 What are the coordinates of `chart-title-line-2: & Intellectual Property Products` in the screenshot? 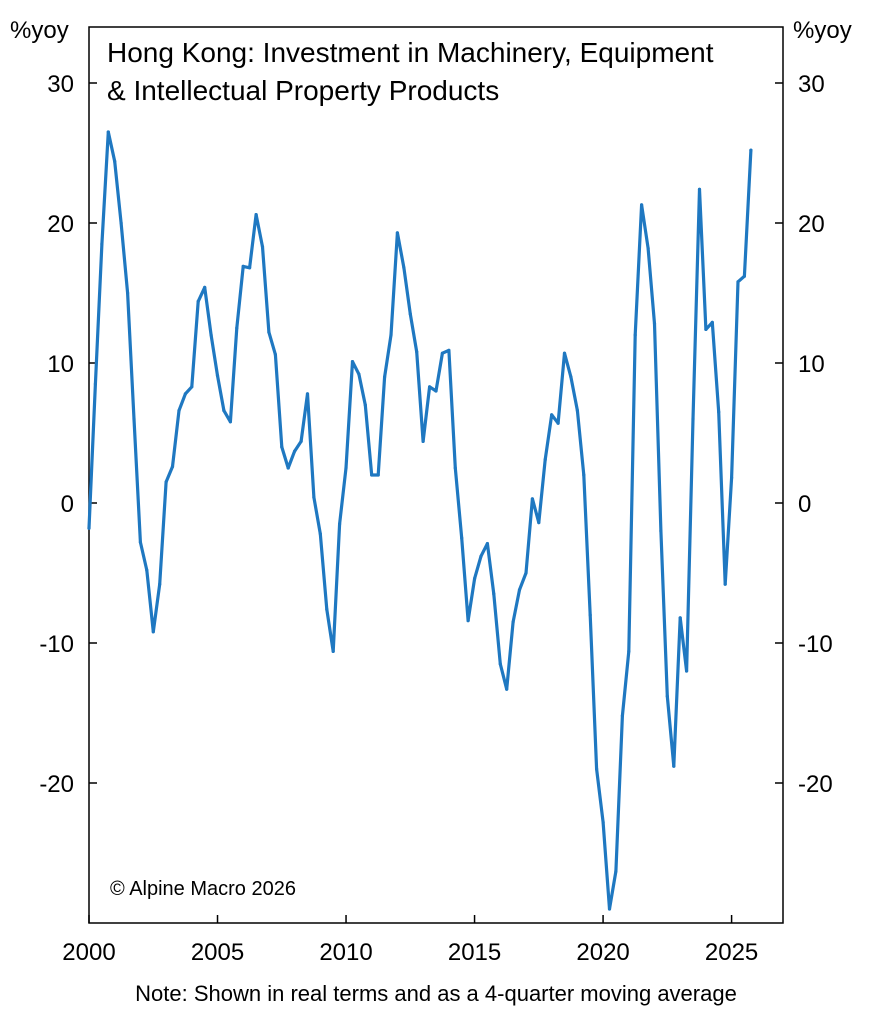 It's located at (303, 90).